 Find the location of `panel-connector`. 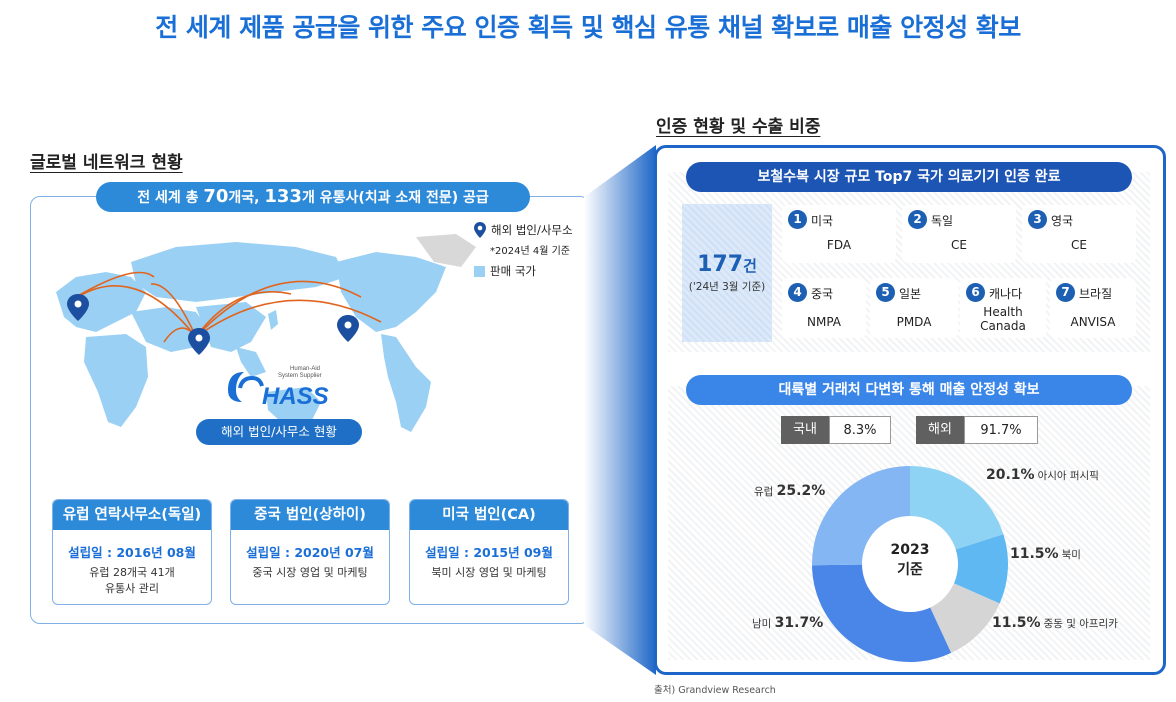

panel-connector is located at coordinates (620, 410).